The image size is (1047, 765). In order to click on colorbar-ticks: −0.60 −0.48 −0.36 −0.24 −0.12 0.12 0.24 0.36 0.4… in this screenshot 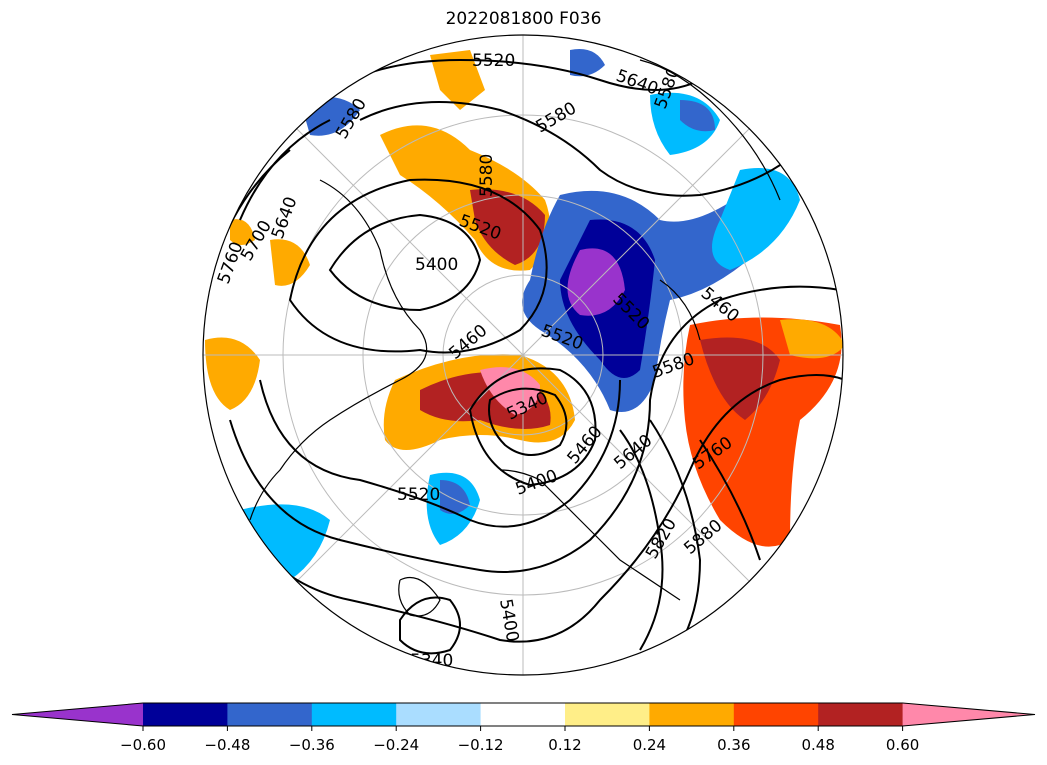, I will do `click(519, 740)`.